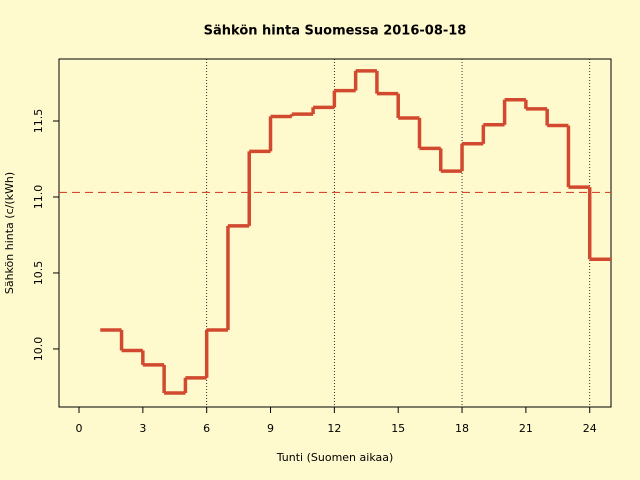  Describe the element at coordinates (38, 349) in the screenshot. I see `y-tick-label: 10.0` at that location.